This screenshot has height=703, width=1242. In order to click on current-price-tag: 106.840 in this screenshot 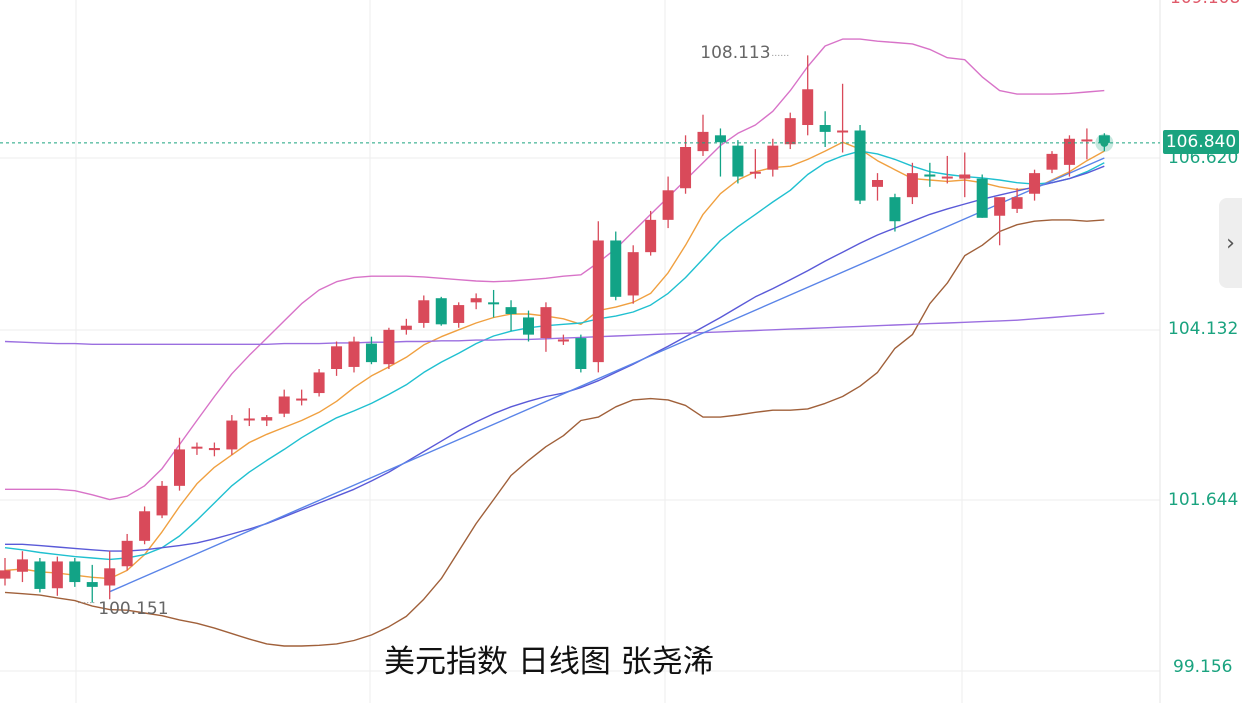, I will do `click(1201, 142)`.